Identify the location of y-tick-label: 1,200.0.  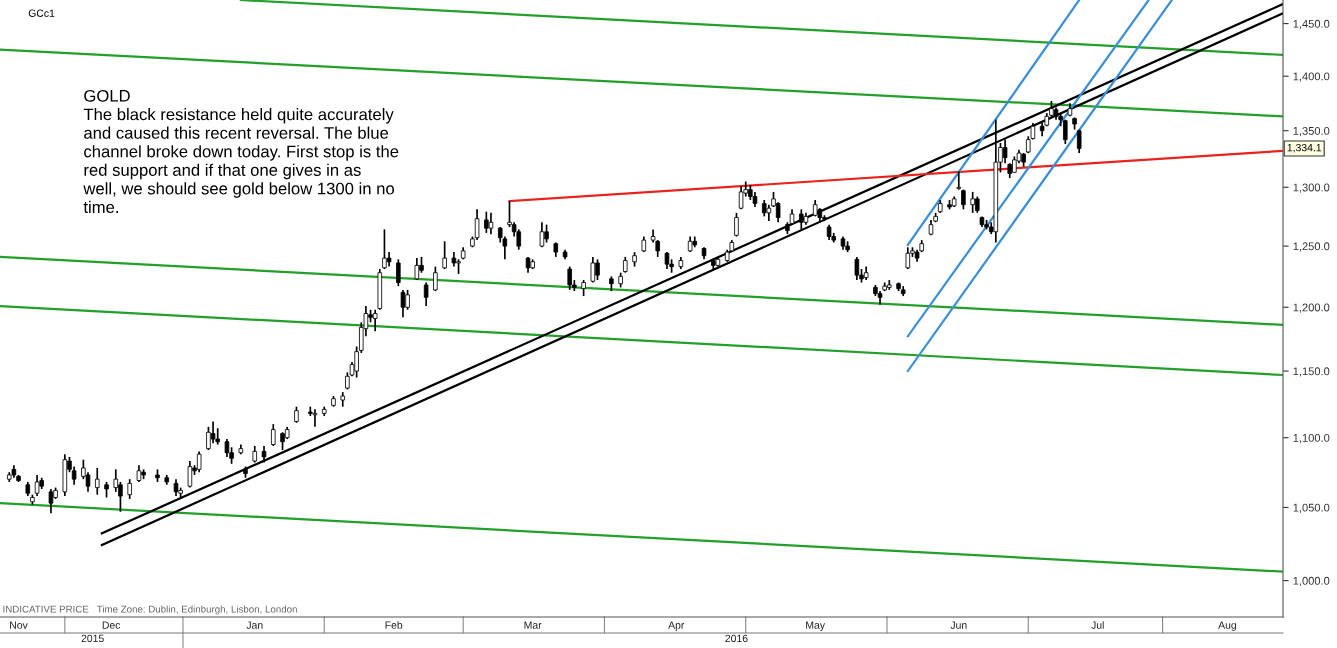
(1311, 308).